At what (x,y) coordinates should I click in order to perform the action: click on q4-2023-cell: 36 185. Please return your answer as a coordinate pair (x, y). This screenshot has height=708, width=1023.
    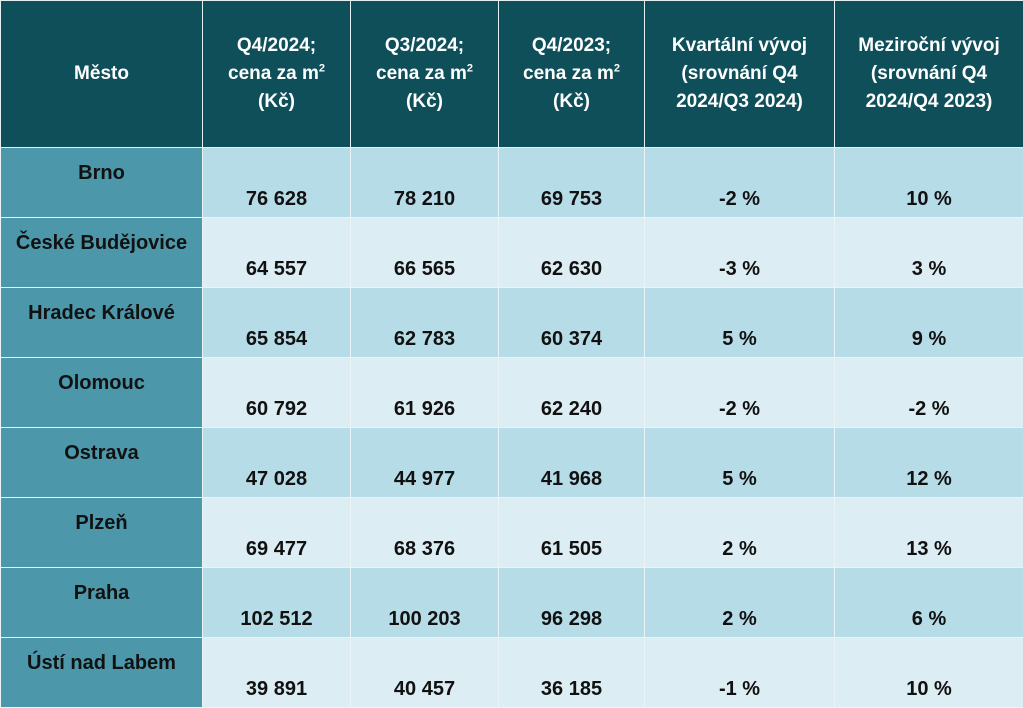
    Looking at the image, I should click on (572, 673).